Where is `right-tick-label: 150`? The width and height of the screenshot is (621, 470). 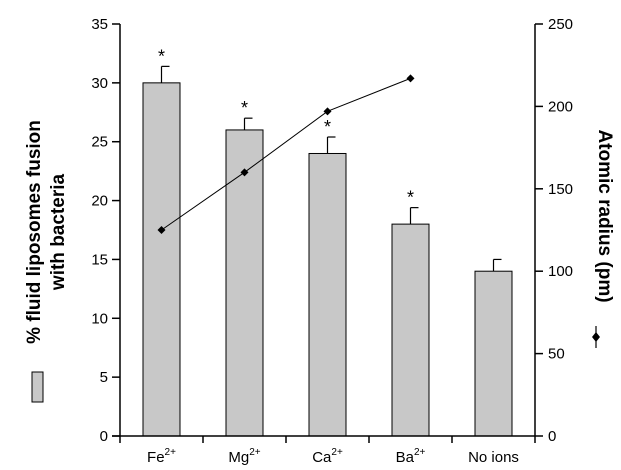 right-tick-label: 150 is located at coordinates (560, 189).